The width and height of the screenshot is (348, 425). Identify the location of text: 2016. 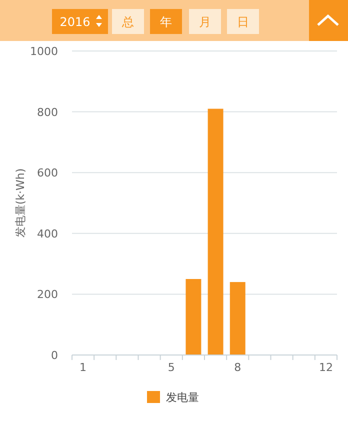
(75, 22).